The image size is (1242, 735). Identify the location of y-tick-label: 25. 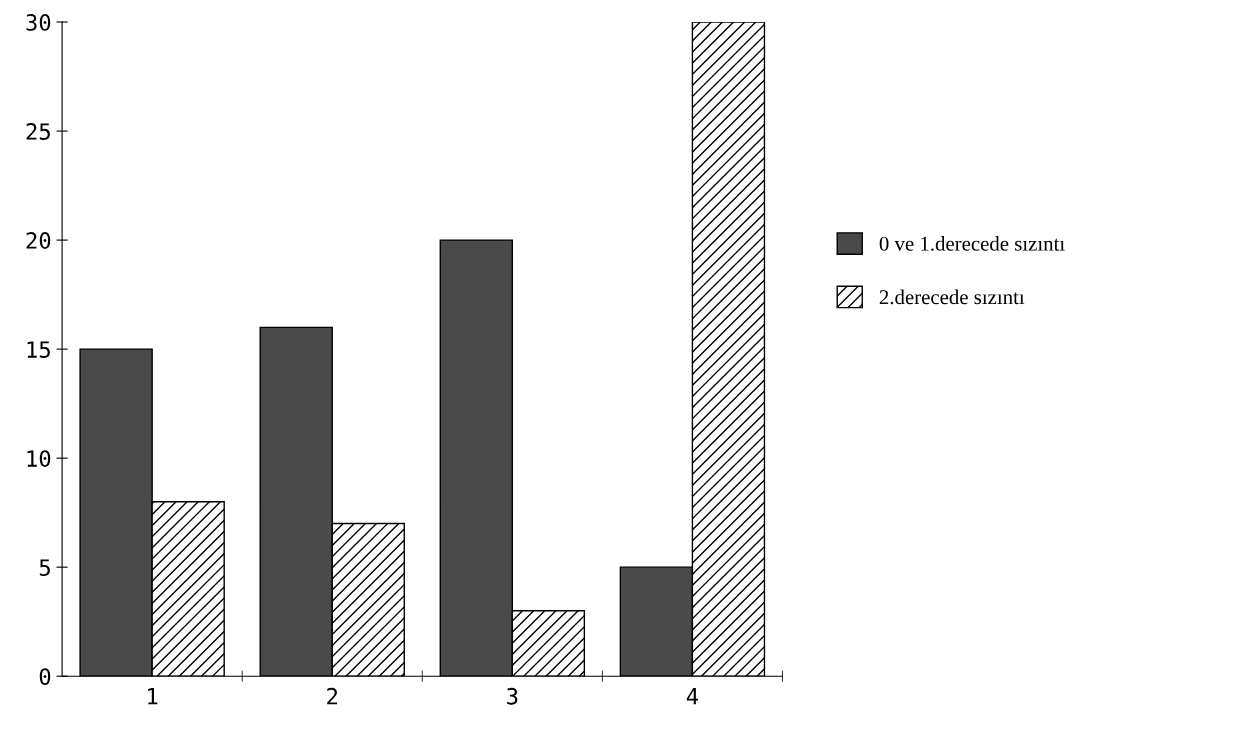
(38, 131).